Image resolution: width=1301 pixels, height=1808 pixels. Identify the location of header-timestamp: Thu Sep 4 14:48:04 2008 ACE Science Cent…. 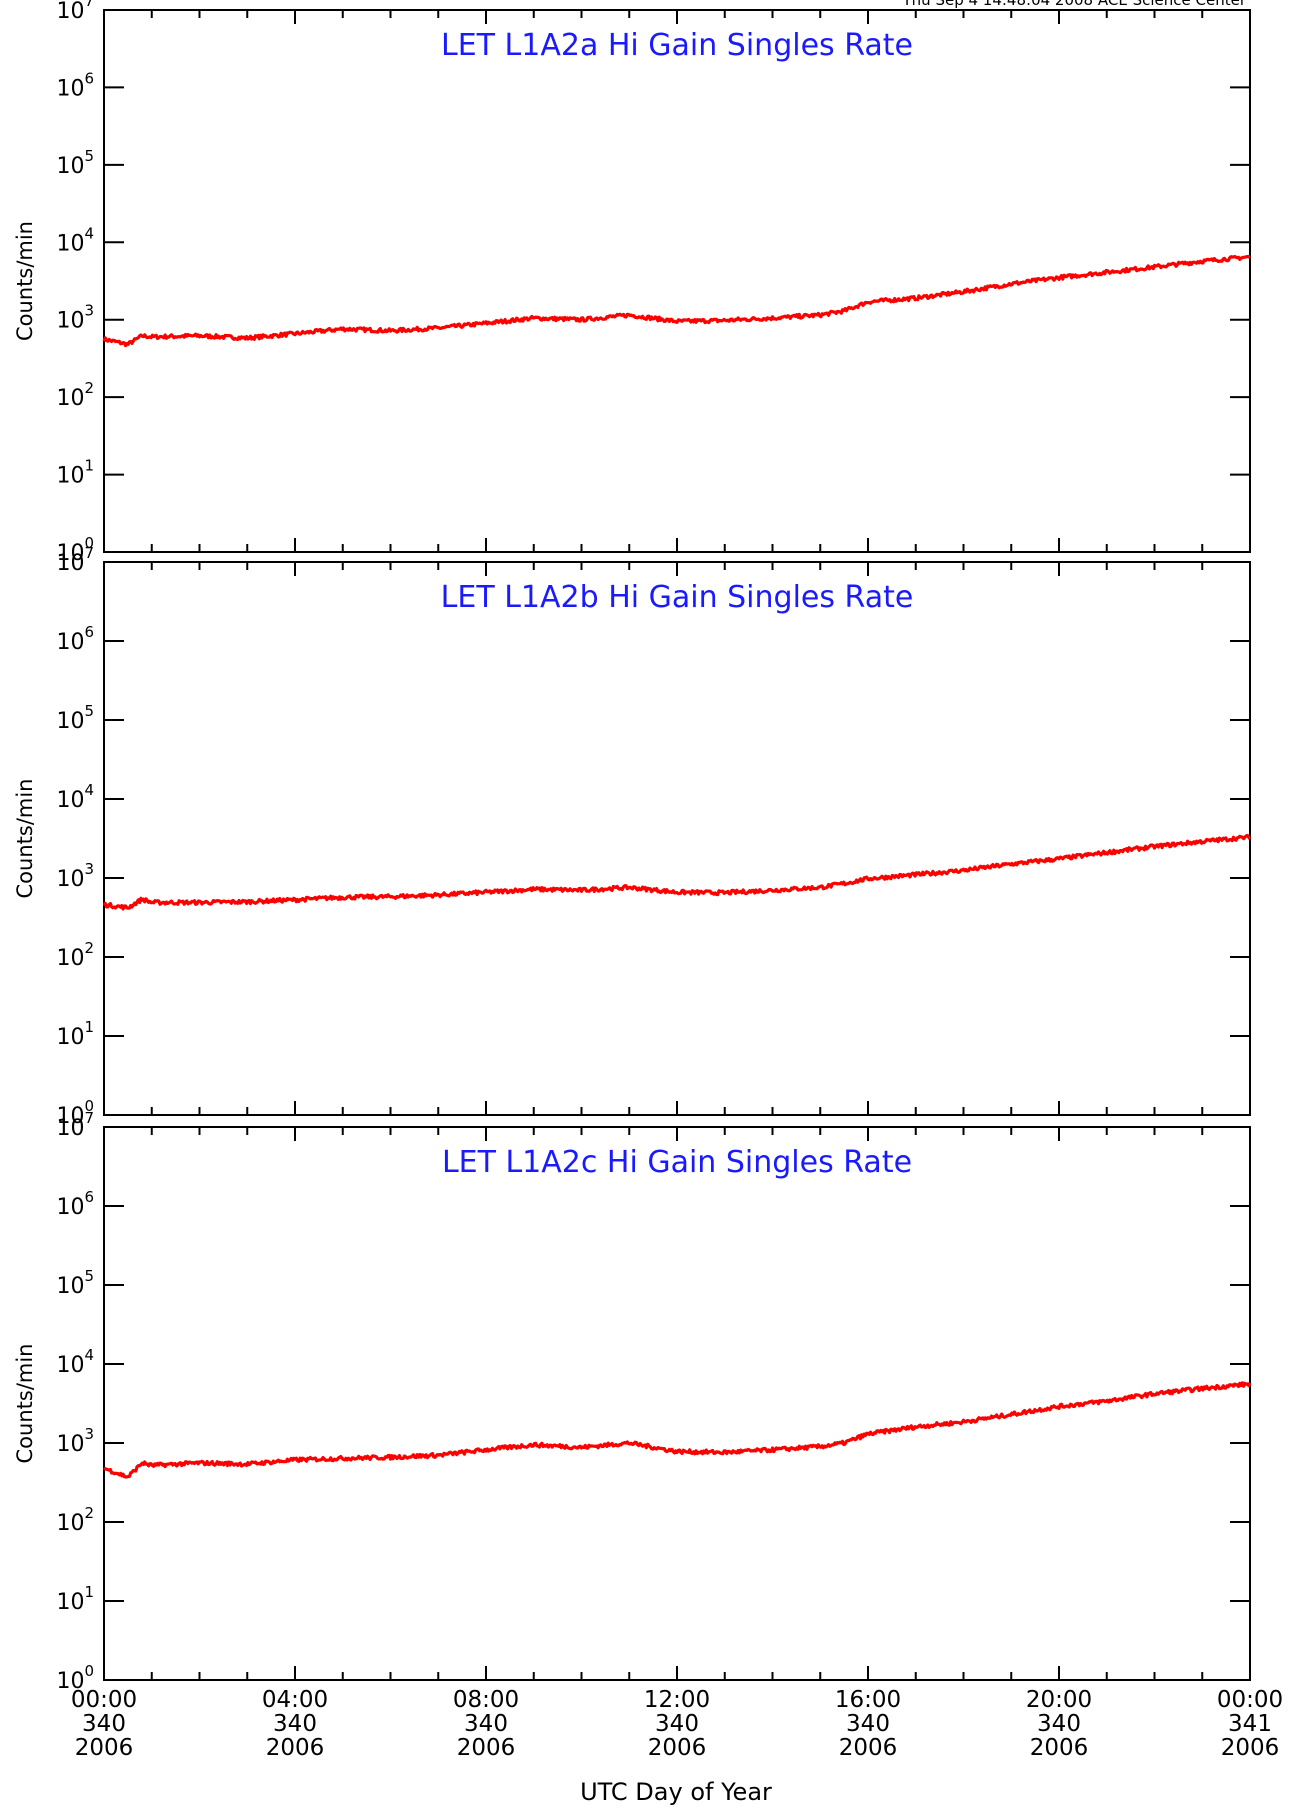
(1074, 4).